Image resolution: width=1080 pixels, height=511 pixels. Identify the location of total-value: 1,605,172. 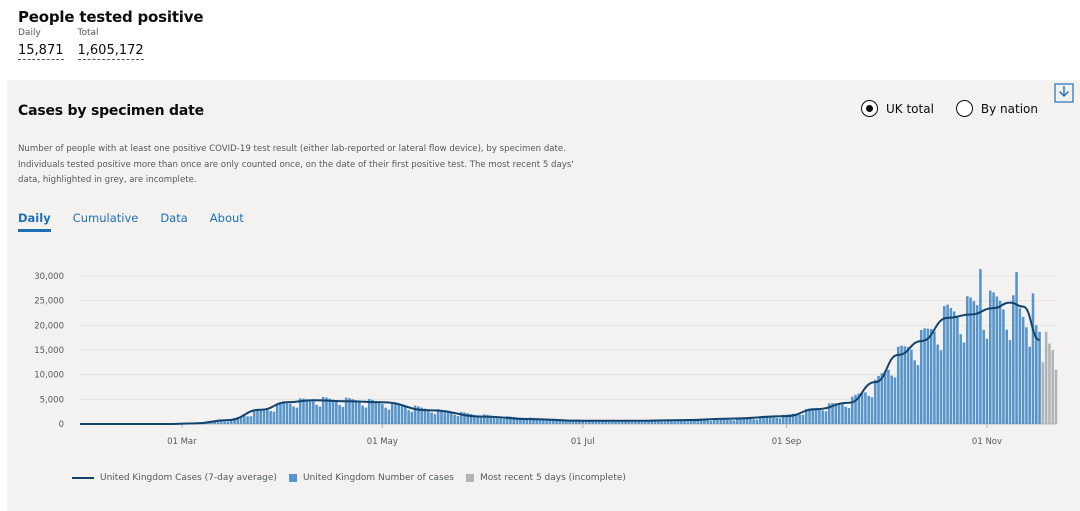
(110, 51).